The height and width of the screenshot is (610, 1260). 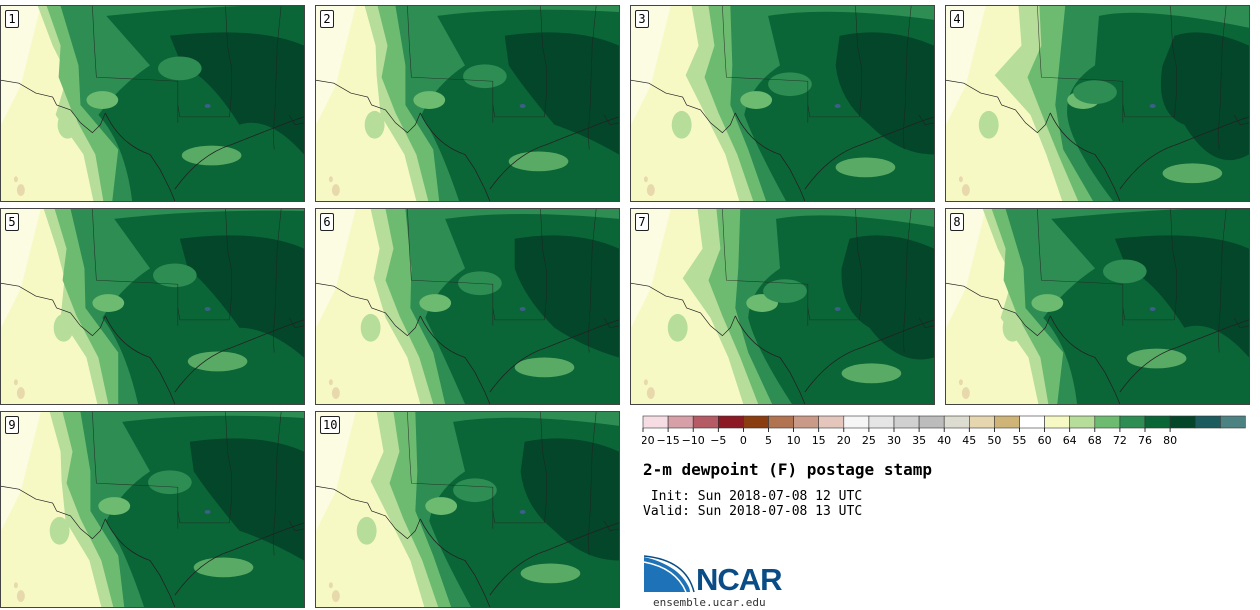 I want to click on member-map-1: 1, so click(x=152, y=103).